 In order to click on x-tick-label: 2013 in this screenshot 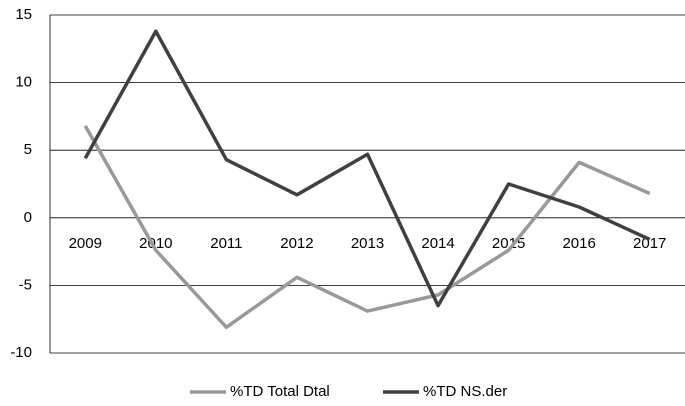, I will do `click(367, 243)`.